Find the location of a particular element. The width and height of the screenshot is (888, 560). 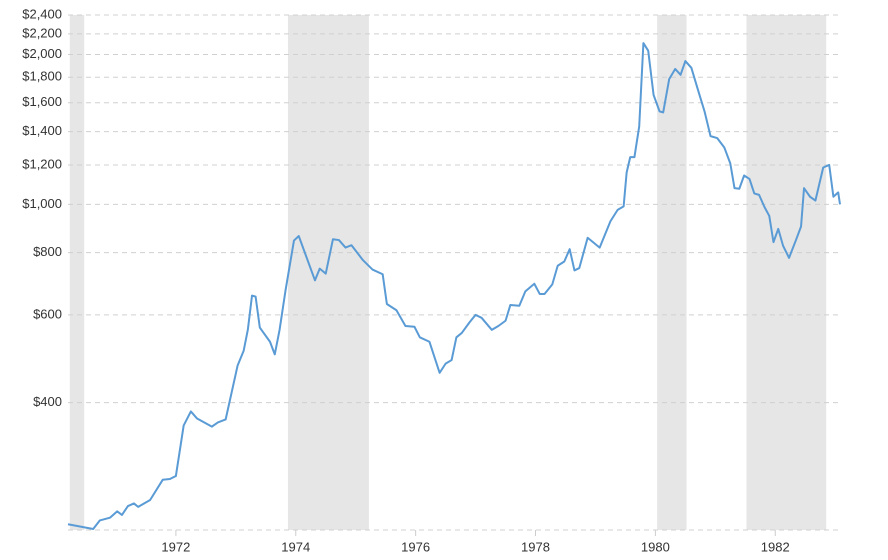

x-tick-label: 1974 is located at coordinates (295, 546).